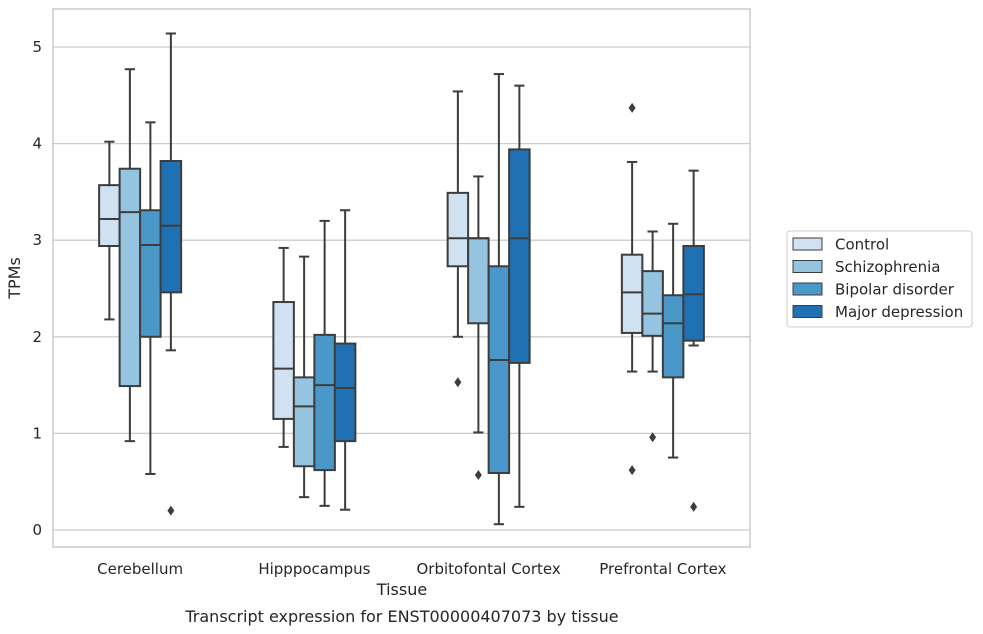  What do you see at coordinates (314, 569) in the screenshot?
I see `x-tick-label: Hipppocampus` at bounding box center [314, 569].